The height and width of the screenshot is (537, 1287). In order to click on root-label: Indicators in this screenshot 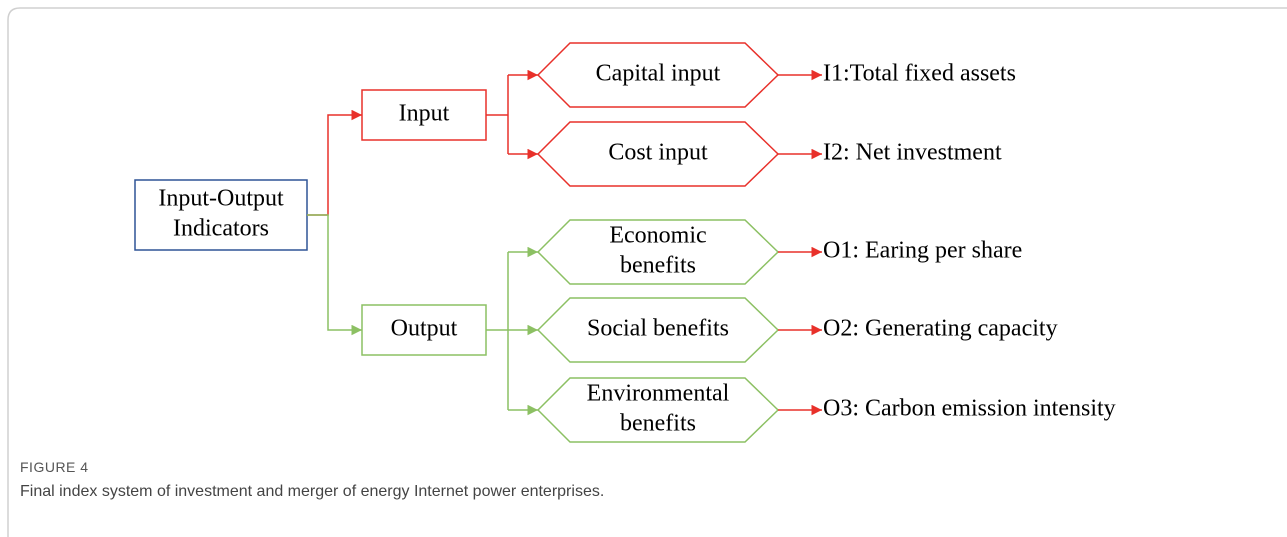, I will do `click(221, 229)`.